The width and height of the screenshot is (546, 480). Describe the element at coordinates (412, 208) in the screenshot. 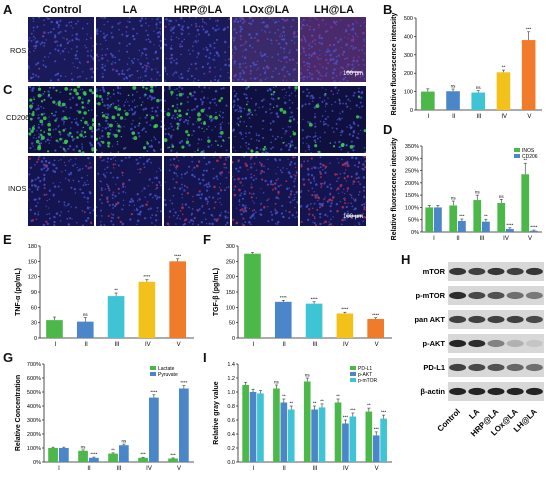

I see `y-tick-label: 100%` at that location.